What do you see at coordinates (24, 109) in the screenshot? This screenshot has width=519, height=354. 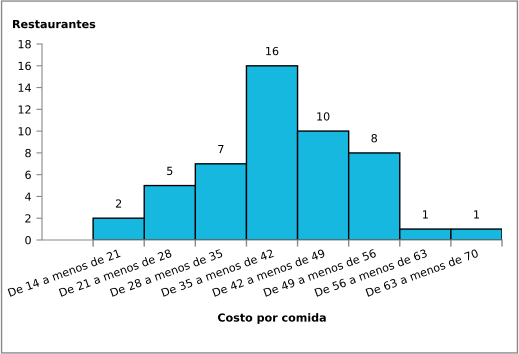 I see `y-tick-label: 12` at bounding box center [24, 109].